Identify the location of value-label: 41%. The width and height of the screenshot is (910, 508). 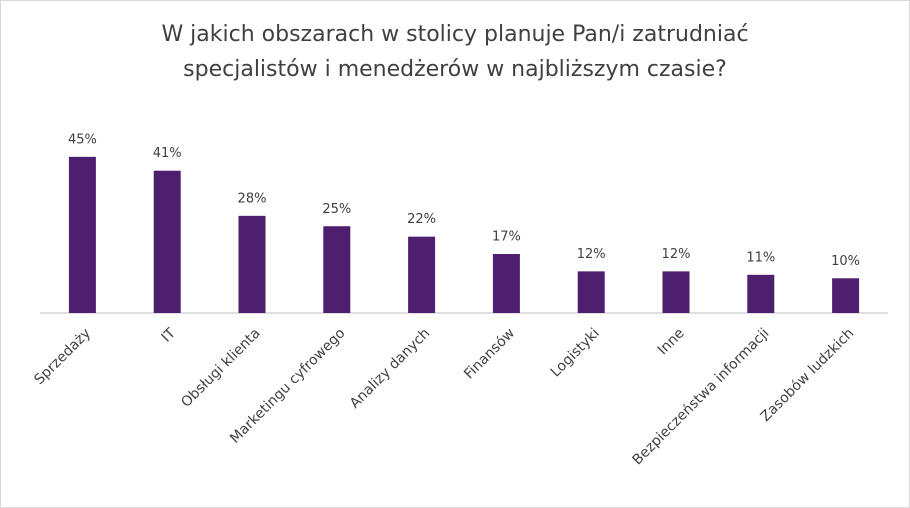
(167, 153).